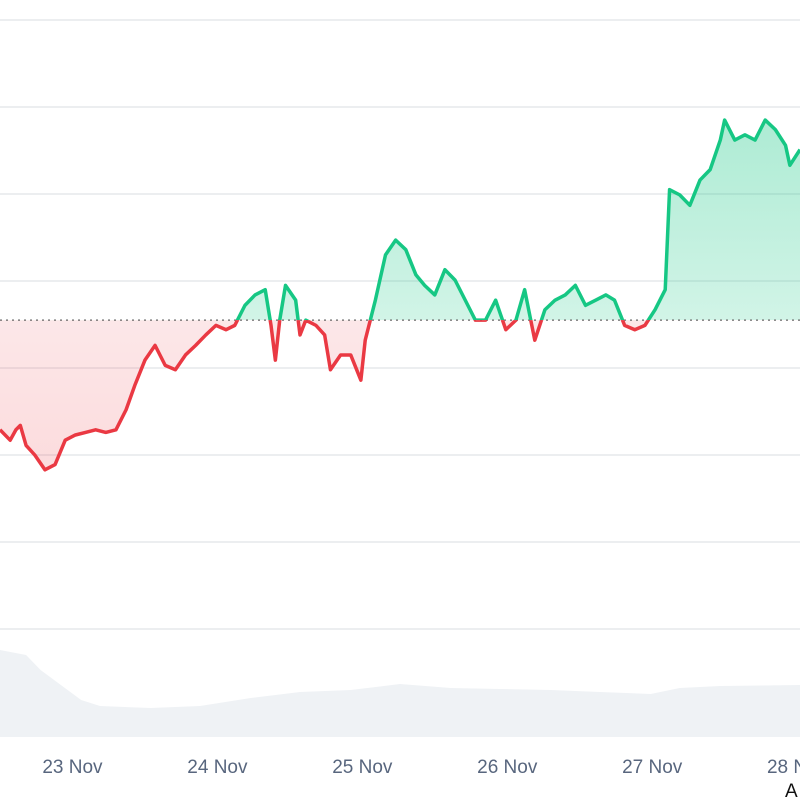 Image resolution: width=800 pixels, height=800 pixels. Describe the element at coordinates (217, 767) in the screenshot. I see `x-tick-label: 24 Nov` at that location.